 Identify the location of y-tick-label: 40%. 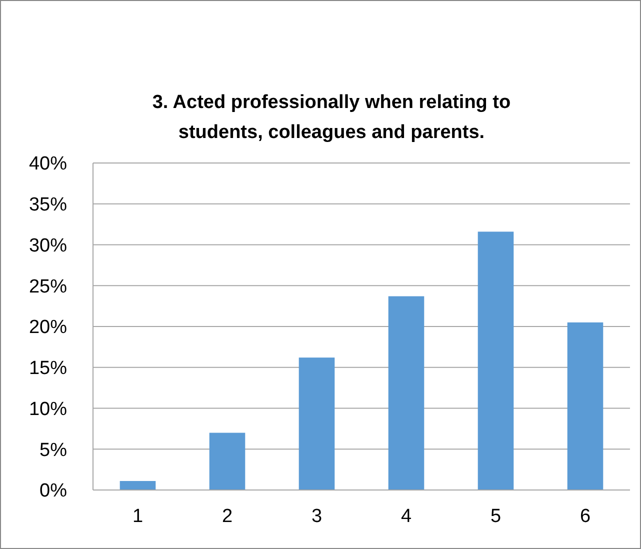
(48, 164).